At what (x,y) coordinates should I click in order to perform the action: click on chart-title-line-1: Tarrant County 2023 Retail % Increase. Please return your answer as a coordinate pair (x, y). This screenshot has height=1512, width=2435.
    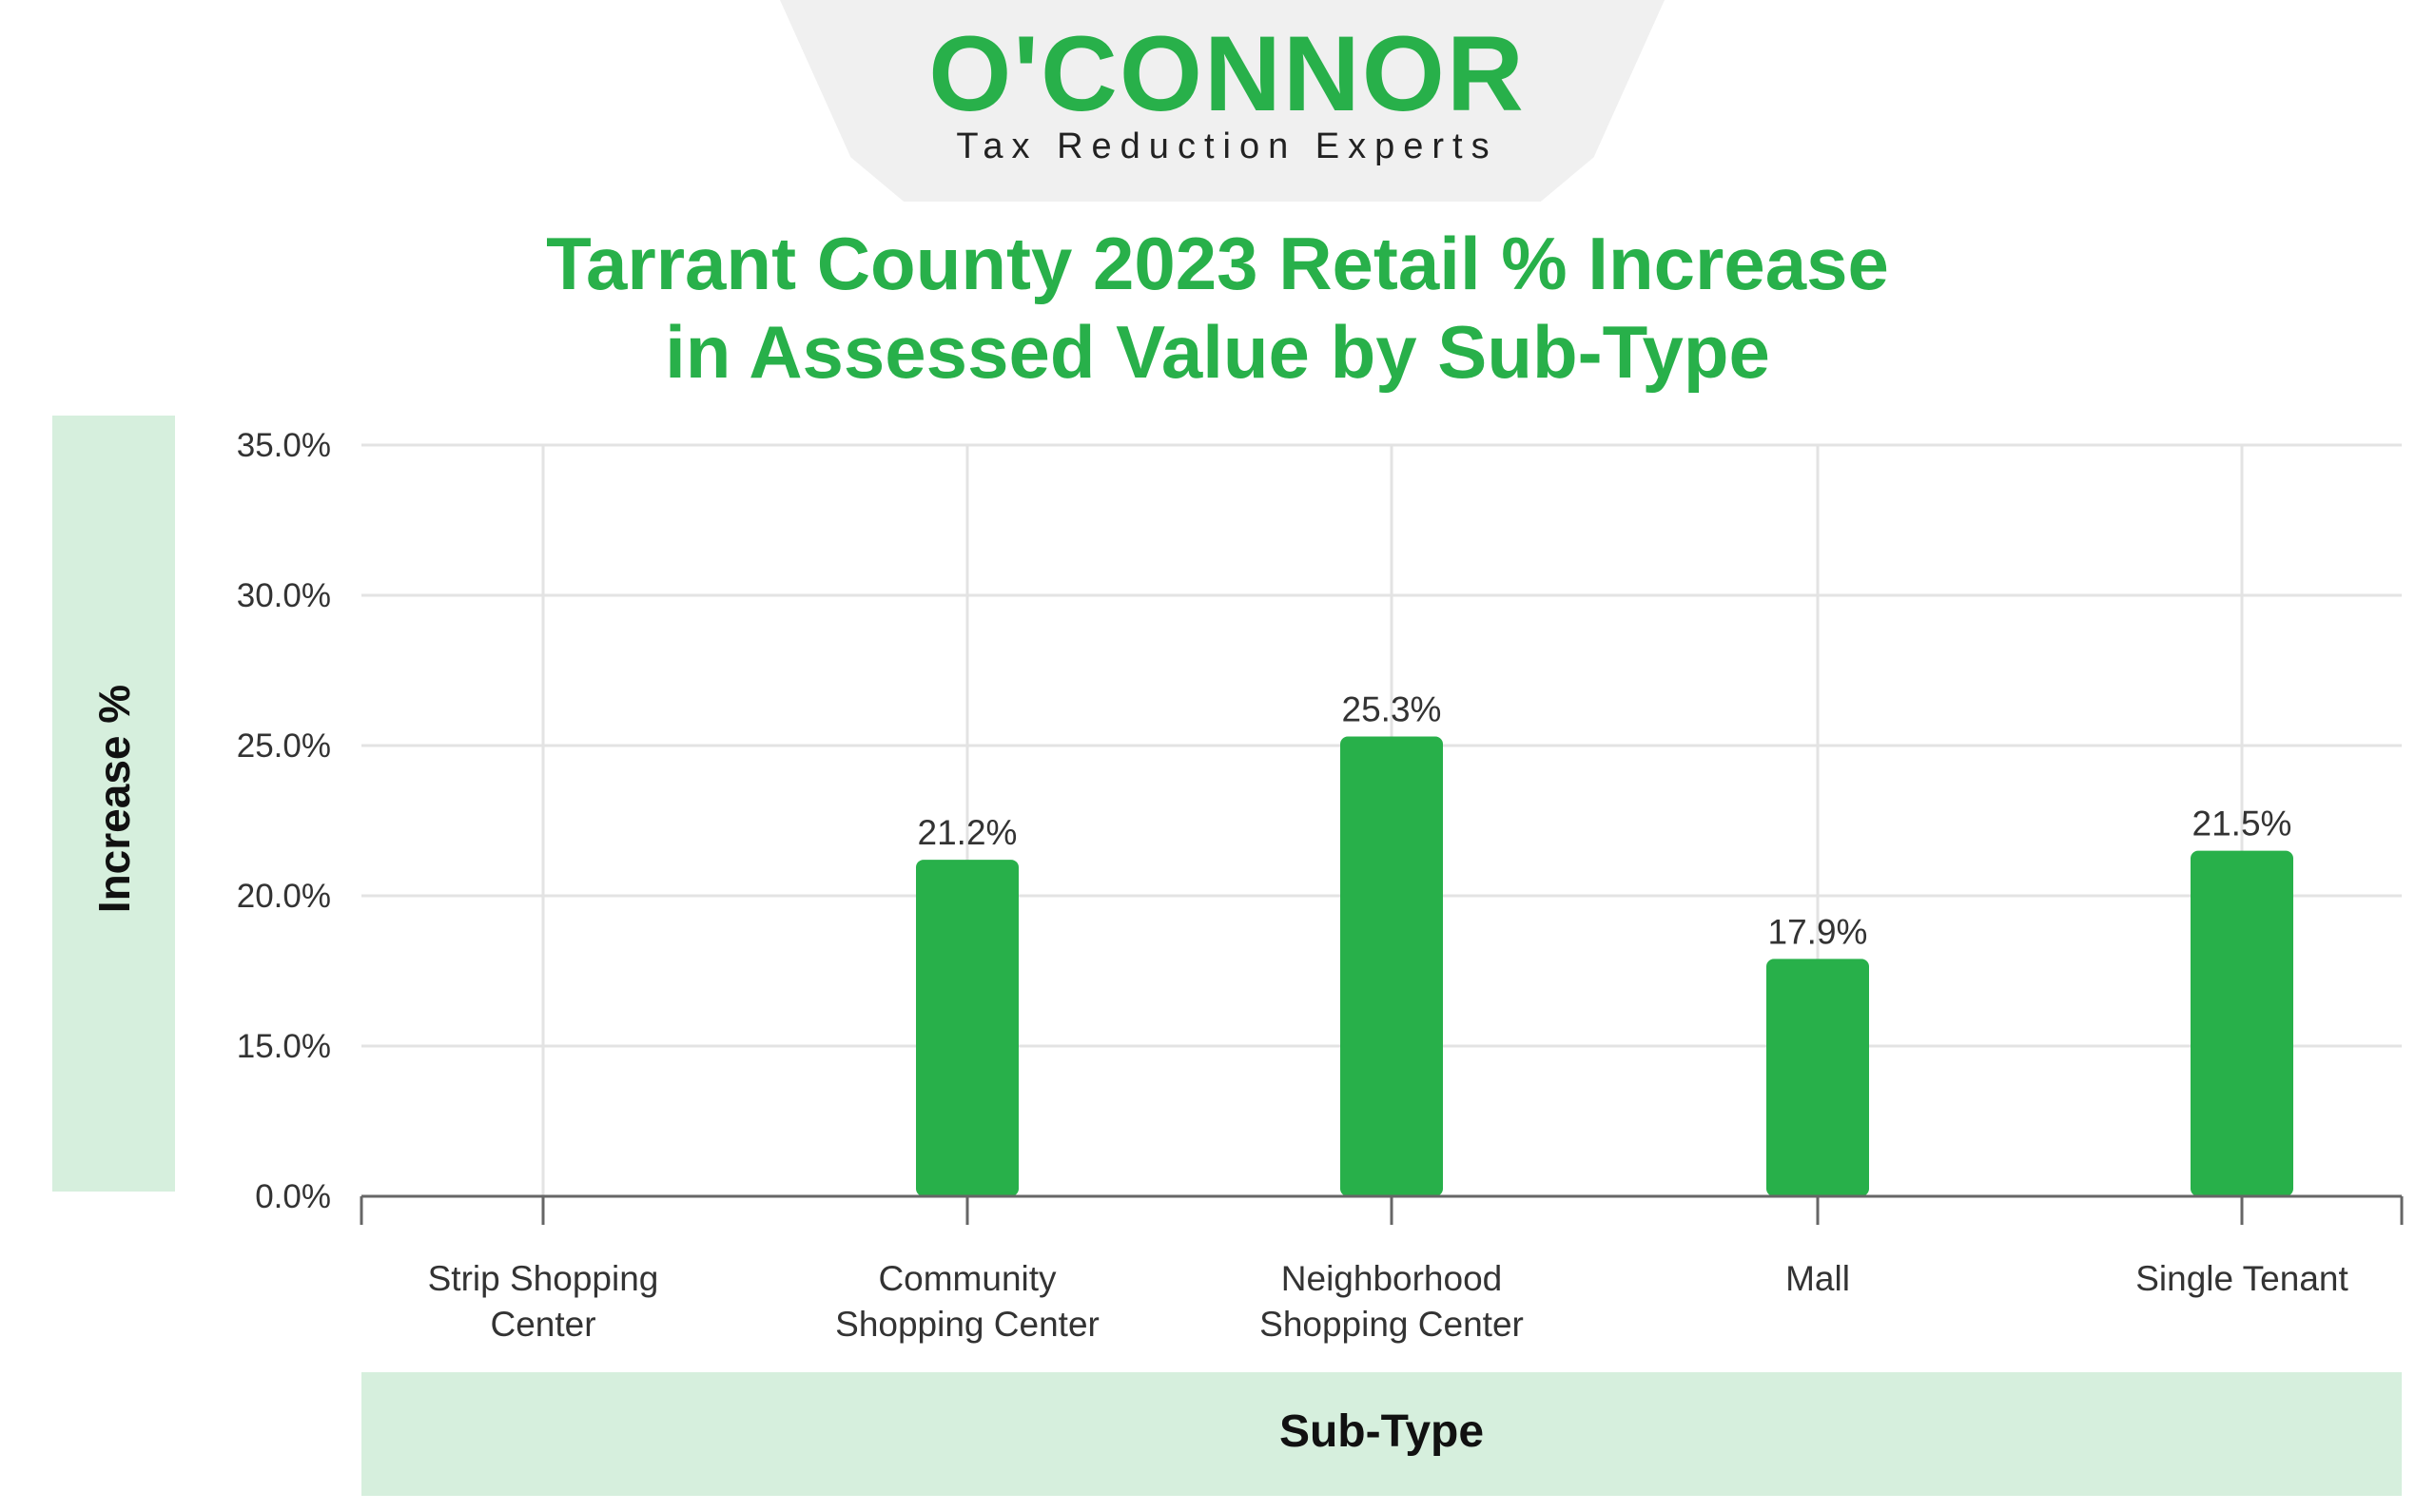
    Looking at the image, I should click on (1217, 263).